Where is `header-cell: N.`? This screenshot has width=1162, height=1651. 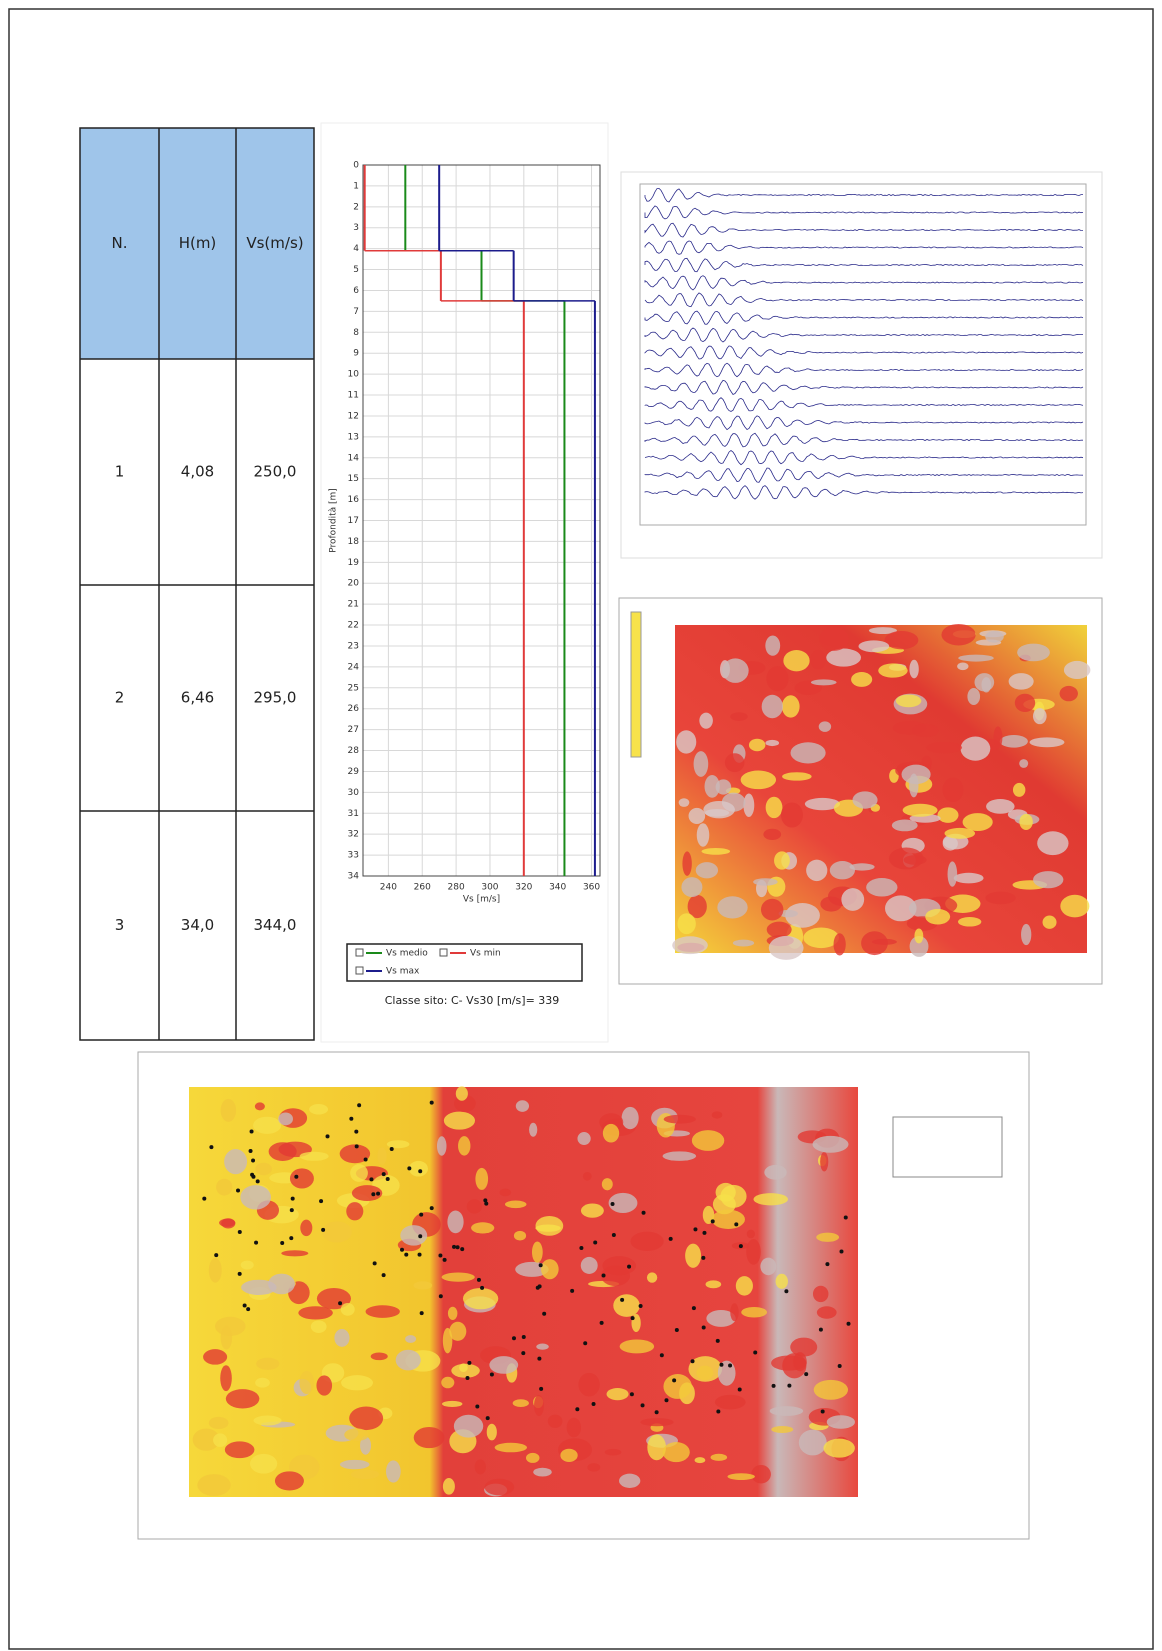
header-cell: N. is located at coordinates (120, 243).